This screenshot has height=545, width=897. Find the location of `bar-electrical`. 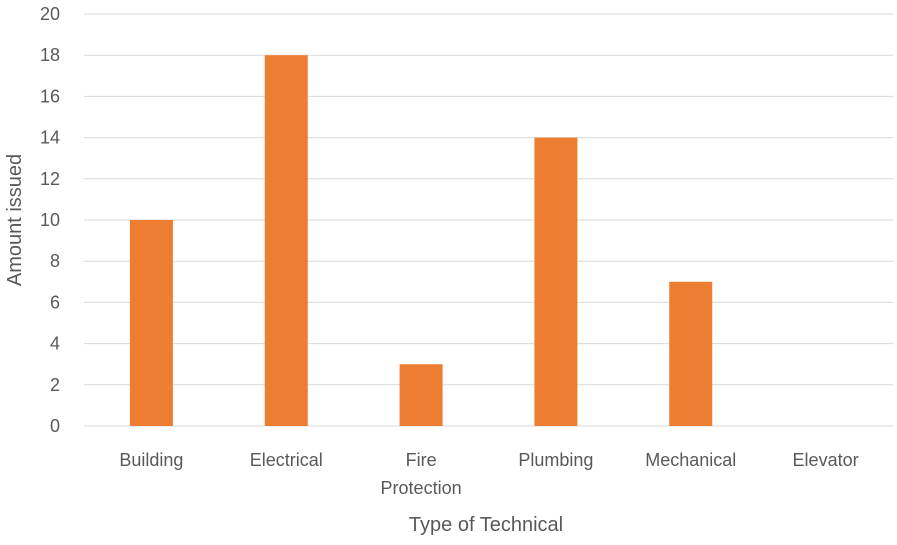

bar-electrical is located at coordinates (286, 240).